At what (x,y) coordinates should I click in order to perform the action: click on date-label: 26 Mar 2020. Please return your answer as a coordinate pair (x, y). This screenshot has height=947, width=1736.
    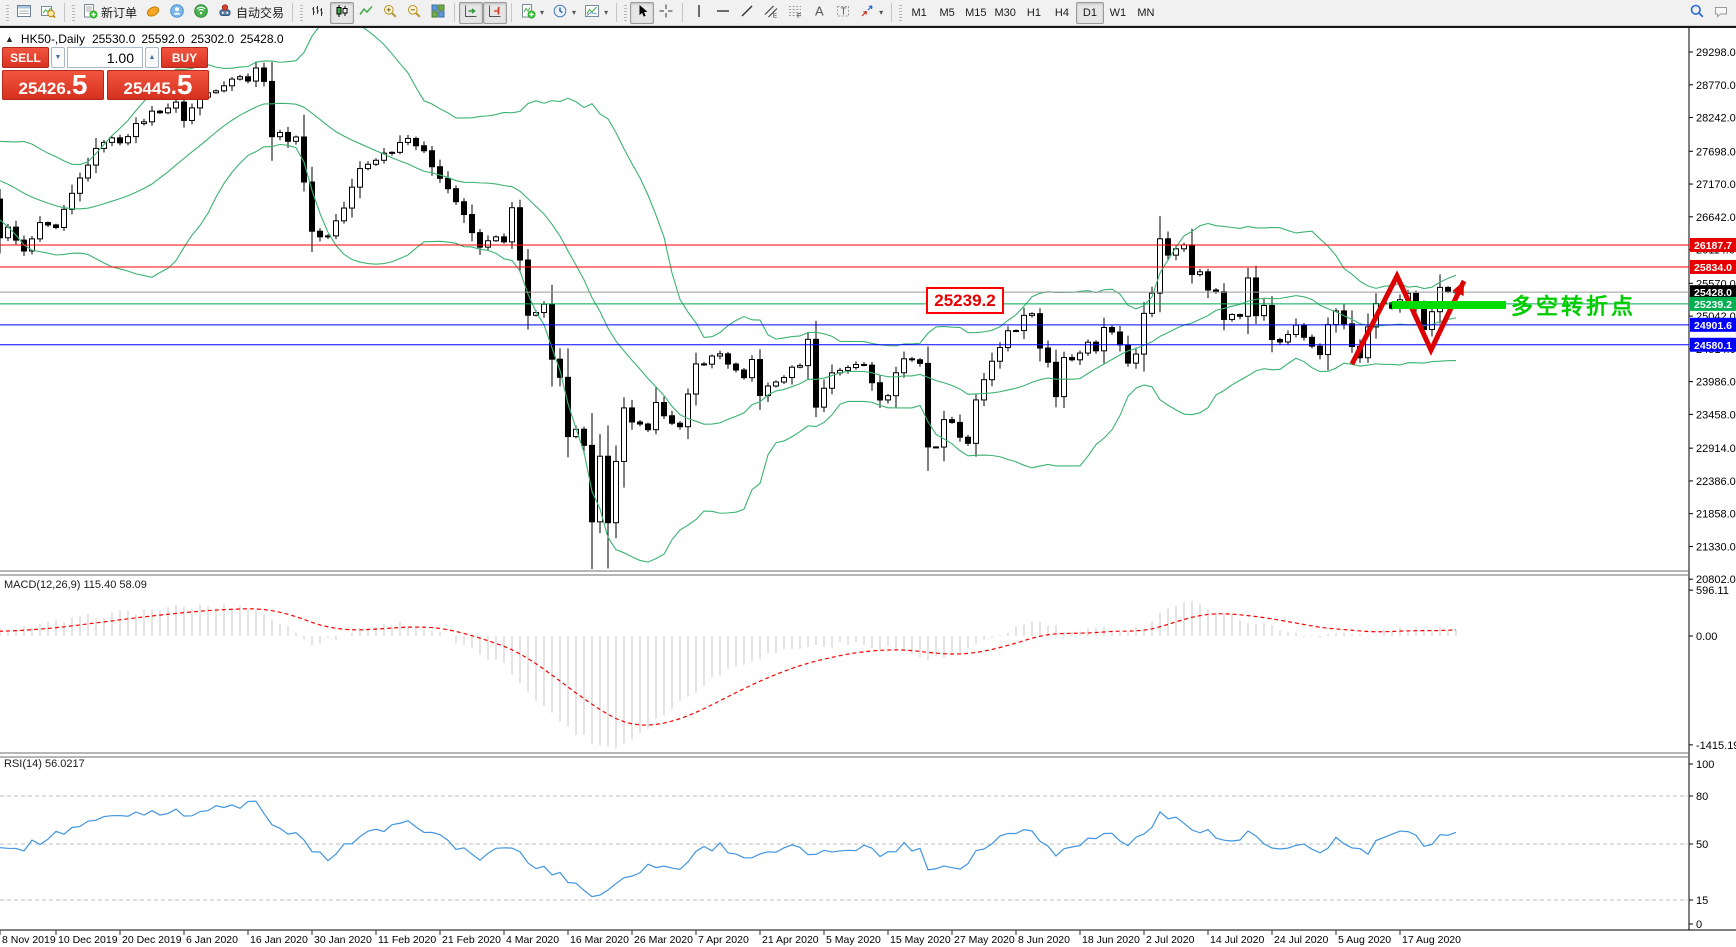
    Looking at the image, I should click on (663, 940).